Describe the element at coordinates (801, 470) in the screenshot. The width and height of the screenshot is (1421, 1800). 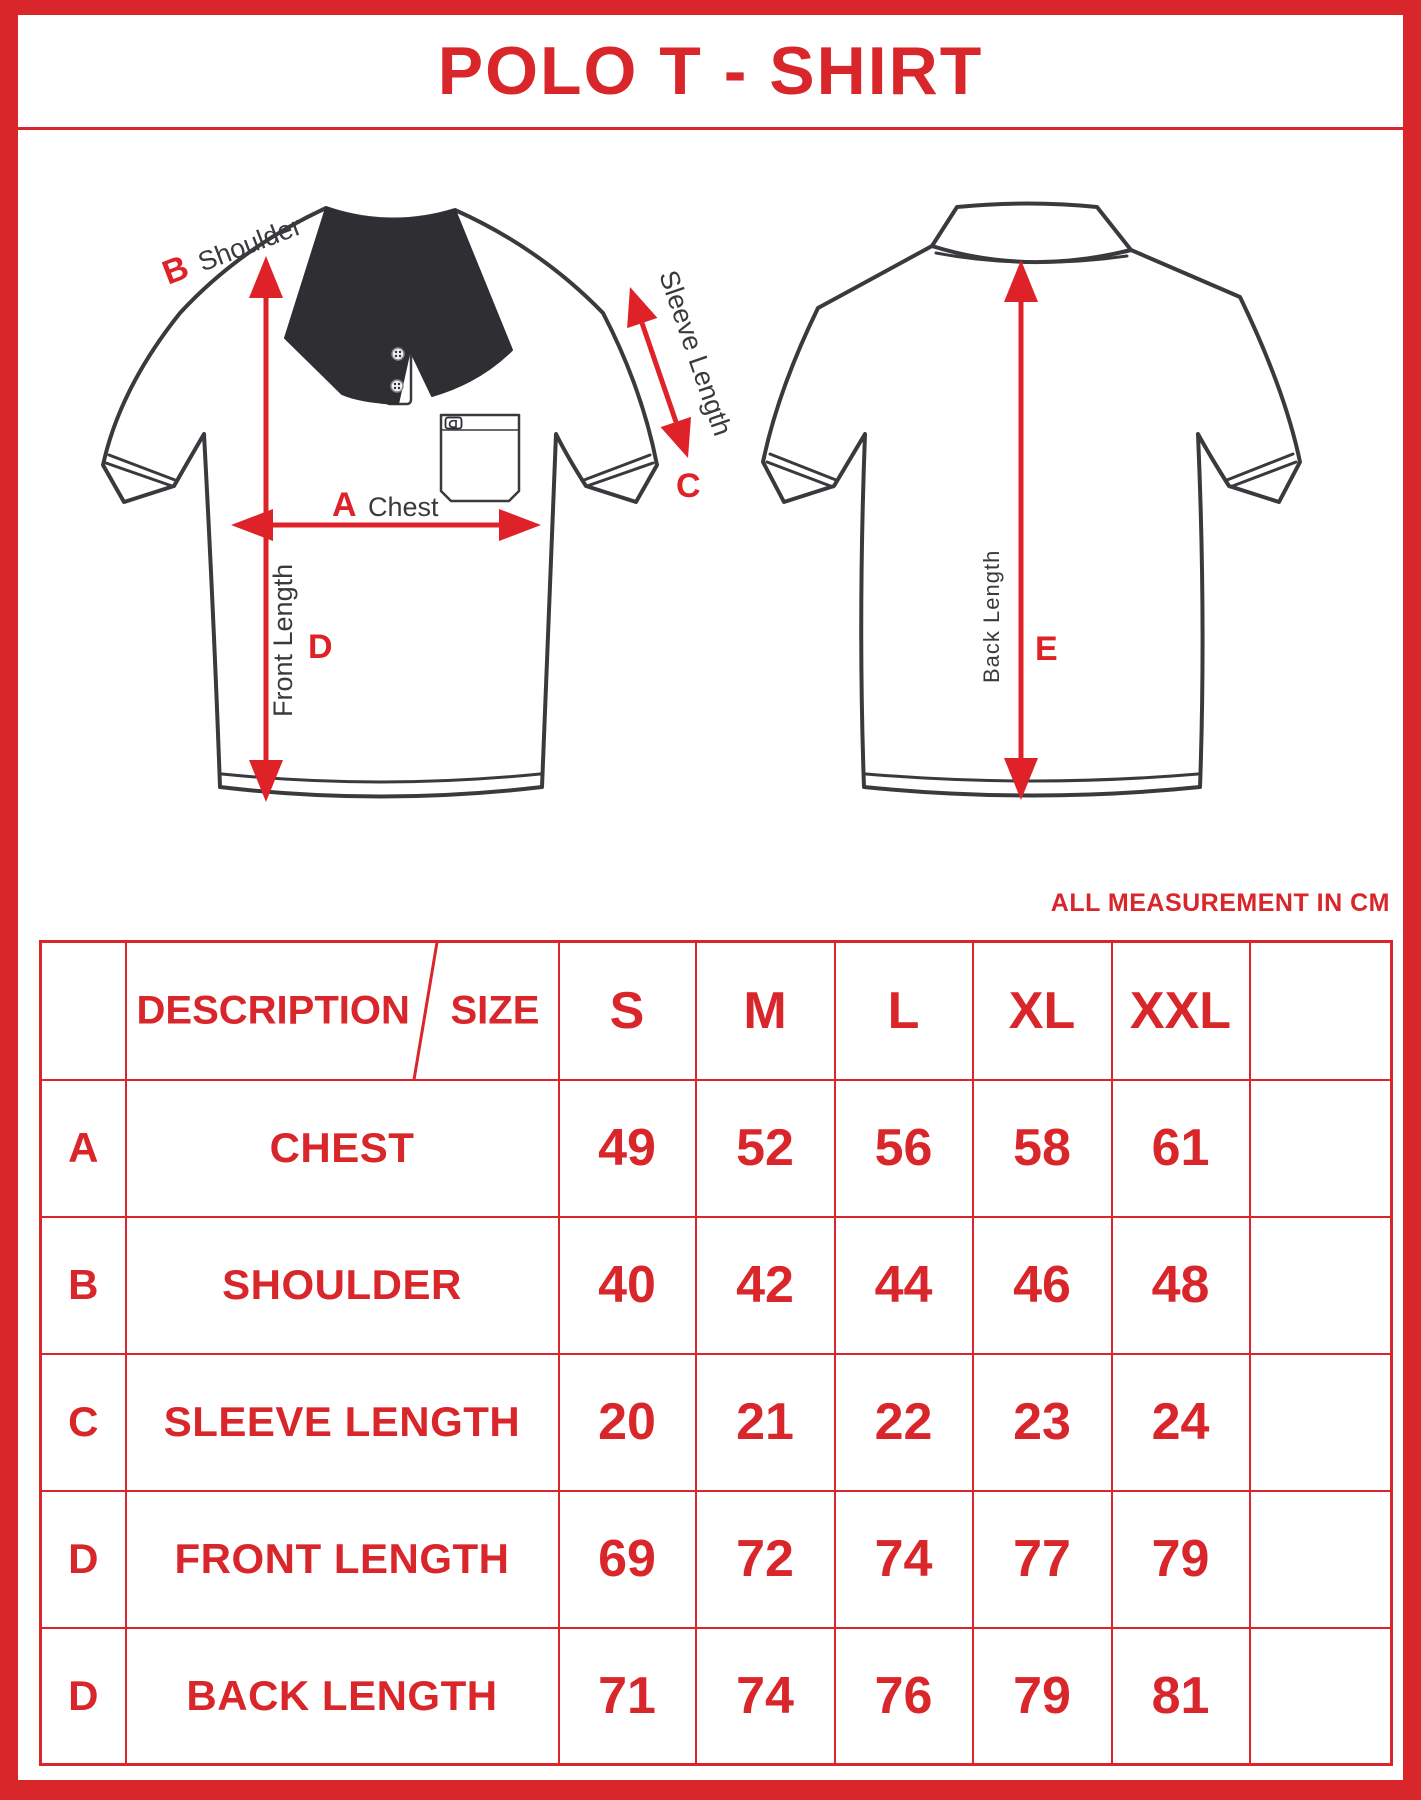
I see `back-left-cuff-seam` at that location.